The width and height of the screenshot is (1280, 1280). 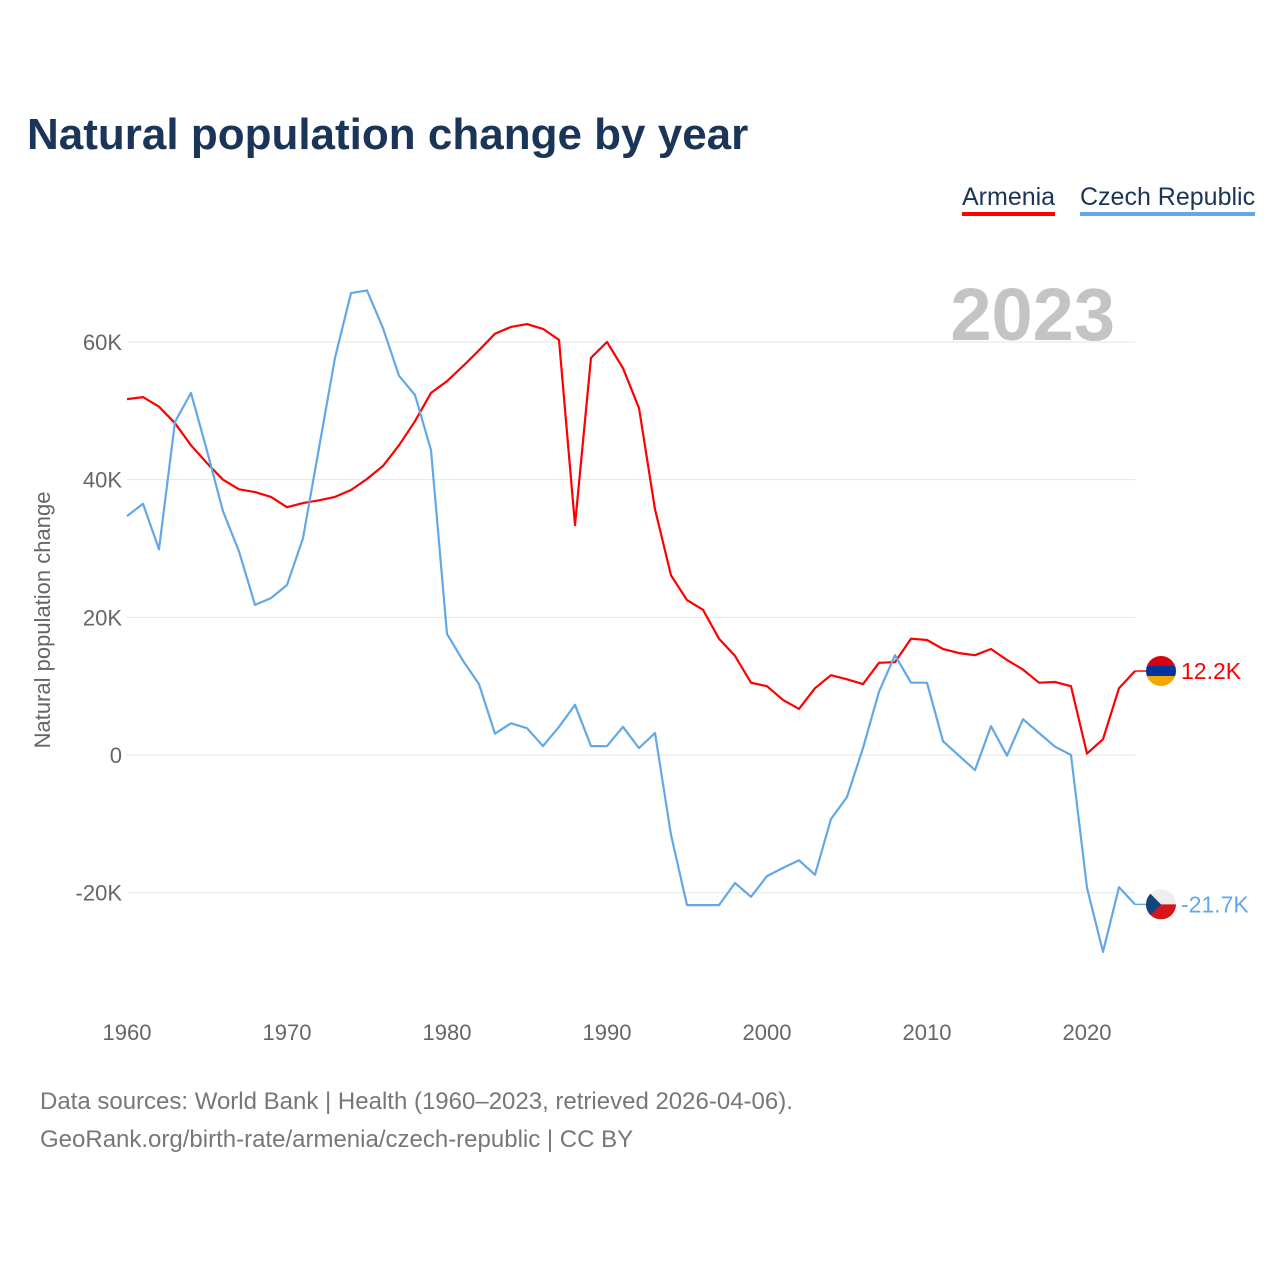 What do you see at coordinates (927, 1032) in the screenshot?
I see `x-tick-label: 2010` at bounding box center [927, 1032].